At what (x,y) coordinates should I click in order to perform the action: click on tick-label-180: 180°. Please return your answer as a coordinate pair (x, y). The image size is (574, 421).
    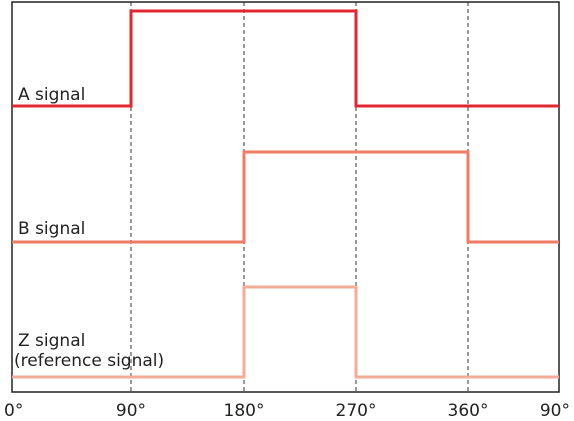
    Looking at the image, I should click on (244, 411).